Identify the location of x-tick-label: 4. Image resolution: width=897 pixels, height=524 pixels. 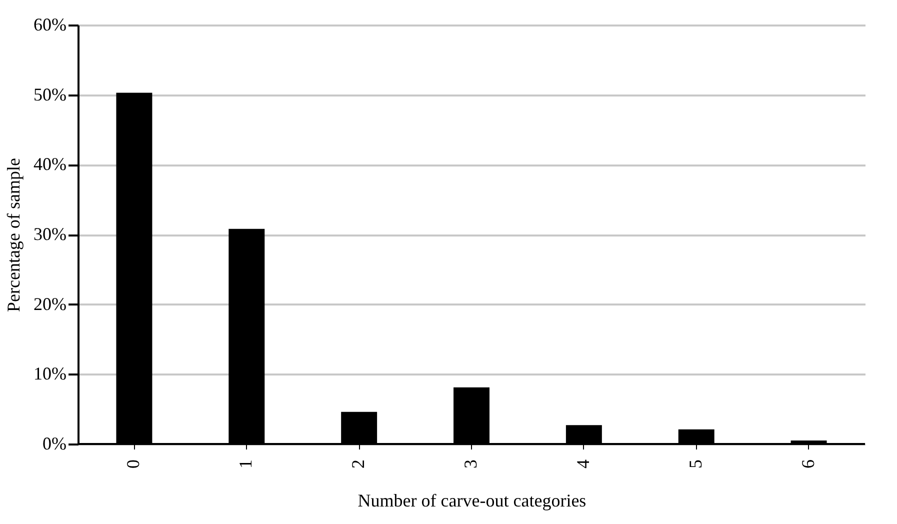
(582, 464).